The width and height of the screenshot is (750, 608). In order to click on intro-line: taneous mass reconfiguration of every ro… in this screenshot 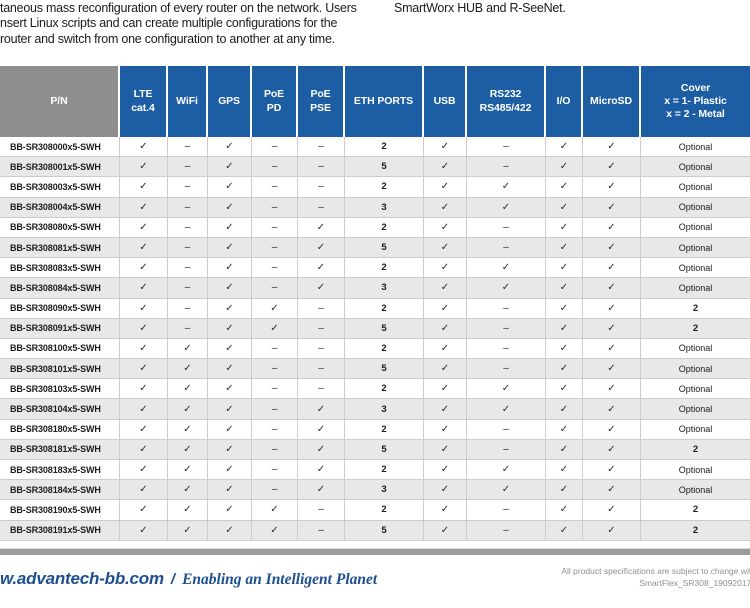, I will do `click(178, 8)`.